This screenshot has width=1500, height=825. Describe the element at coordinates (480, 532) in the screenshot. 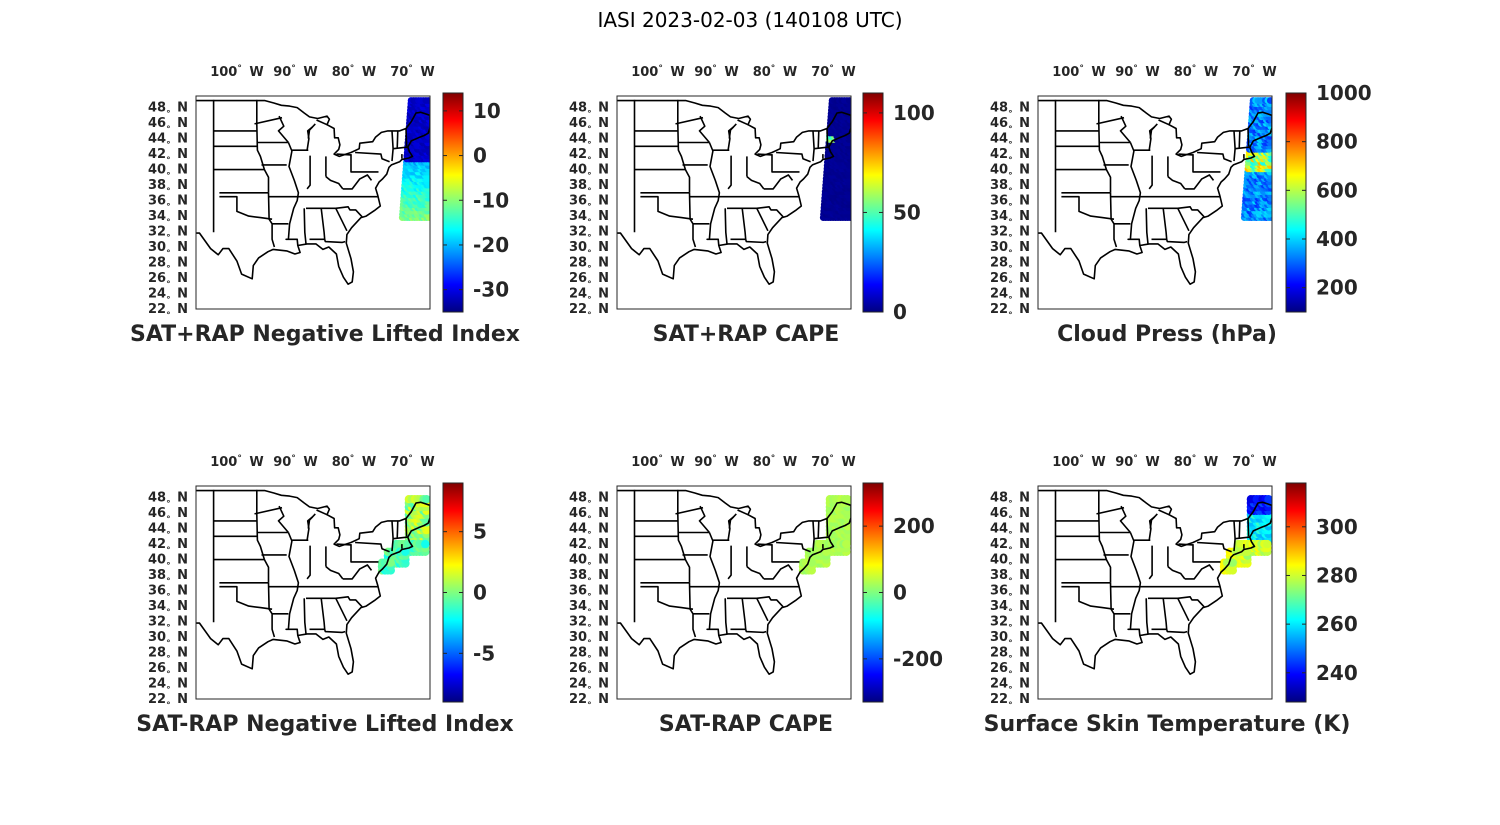

I see `colorbar-tick-label: 5` at that location.